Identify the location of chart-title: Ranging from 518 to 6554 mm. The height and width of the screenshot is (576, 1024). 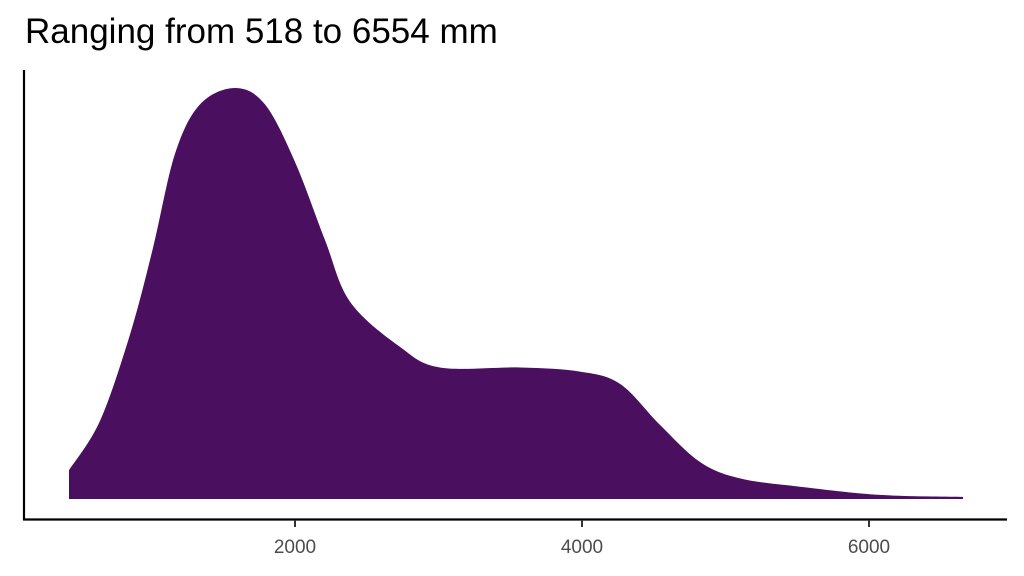
(261, 31).